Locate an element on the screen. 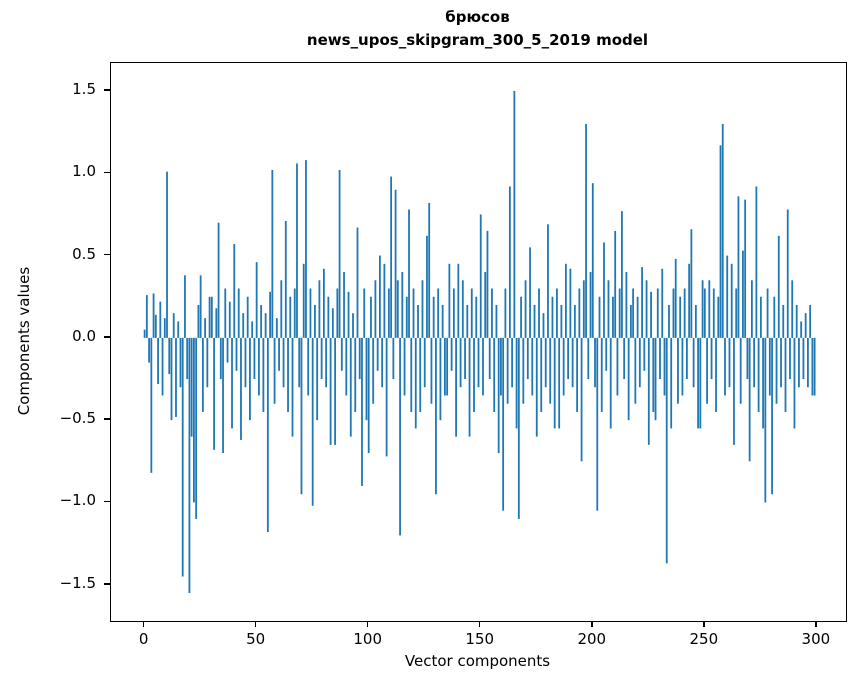  x-tick-label: 250 is located at coordinates (704, 639).